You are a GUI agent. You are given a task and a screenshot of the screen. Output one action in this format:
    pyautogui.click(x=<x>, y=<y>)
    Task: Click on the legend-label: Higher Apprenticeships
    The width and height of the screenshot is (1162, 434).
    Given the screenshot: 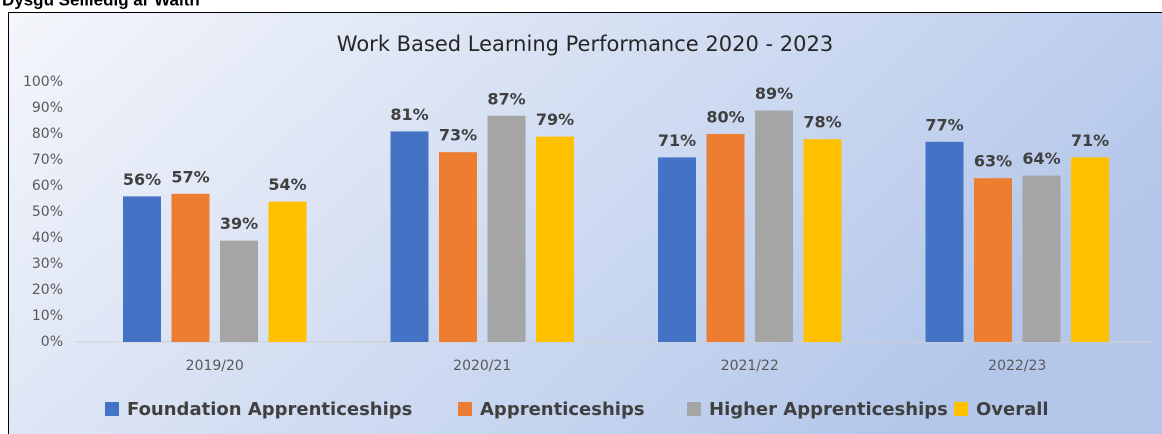 What is the action you would take?
    pyautogui.click(x=828, y=409)
    